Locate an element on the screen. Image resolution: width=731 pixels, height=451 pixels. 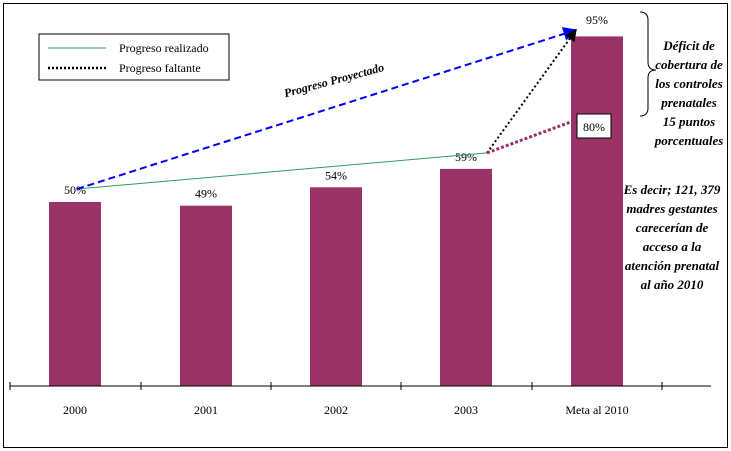
bar-2000 is located at coordinates (75, 294).